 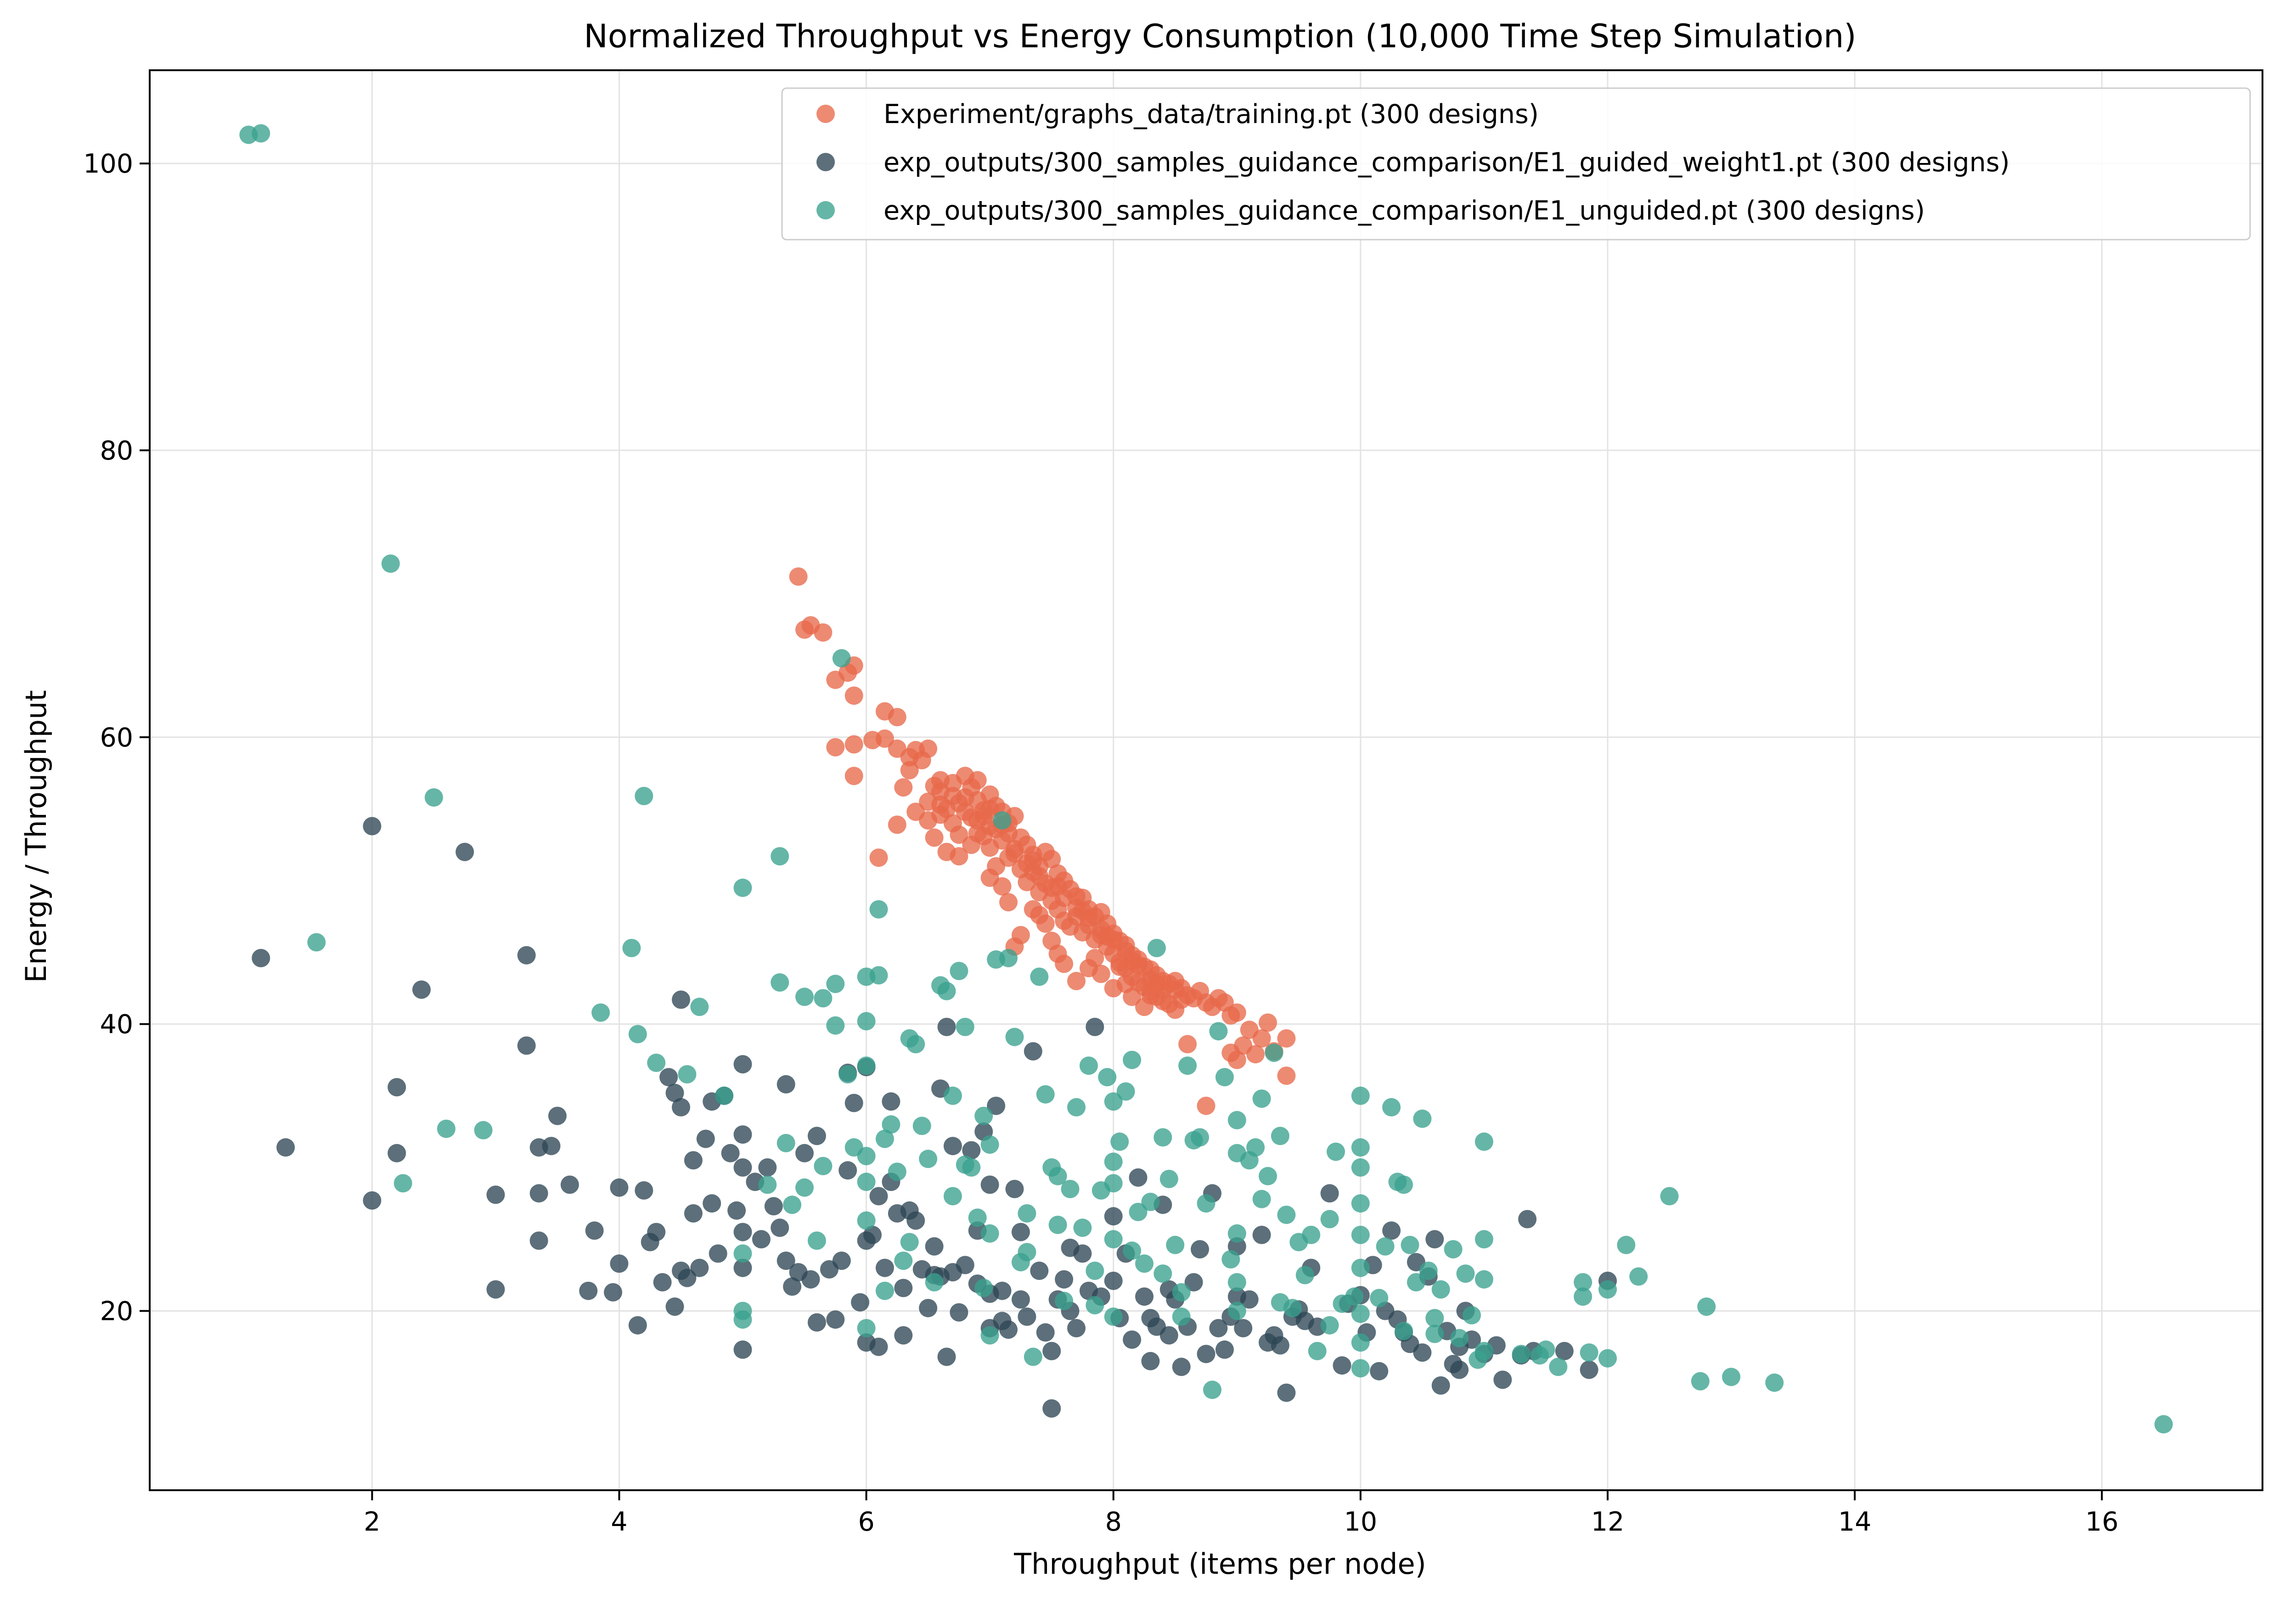 I want to click on y-tick-label: 20, so click(x=117, y=1311).